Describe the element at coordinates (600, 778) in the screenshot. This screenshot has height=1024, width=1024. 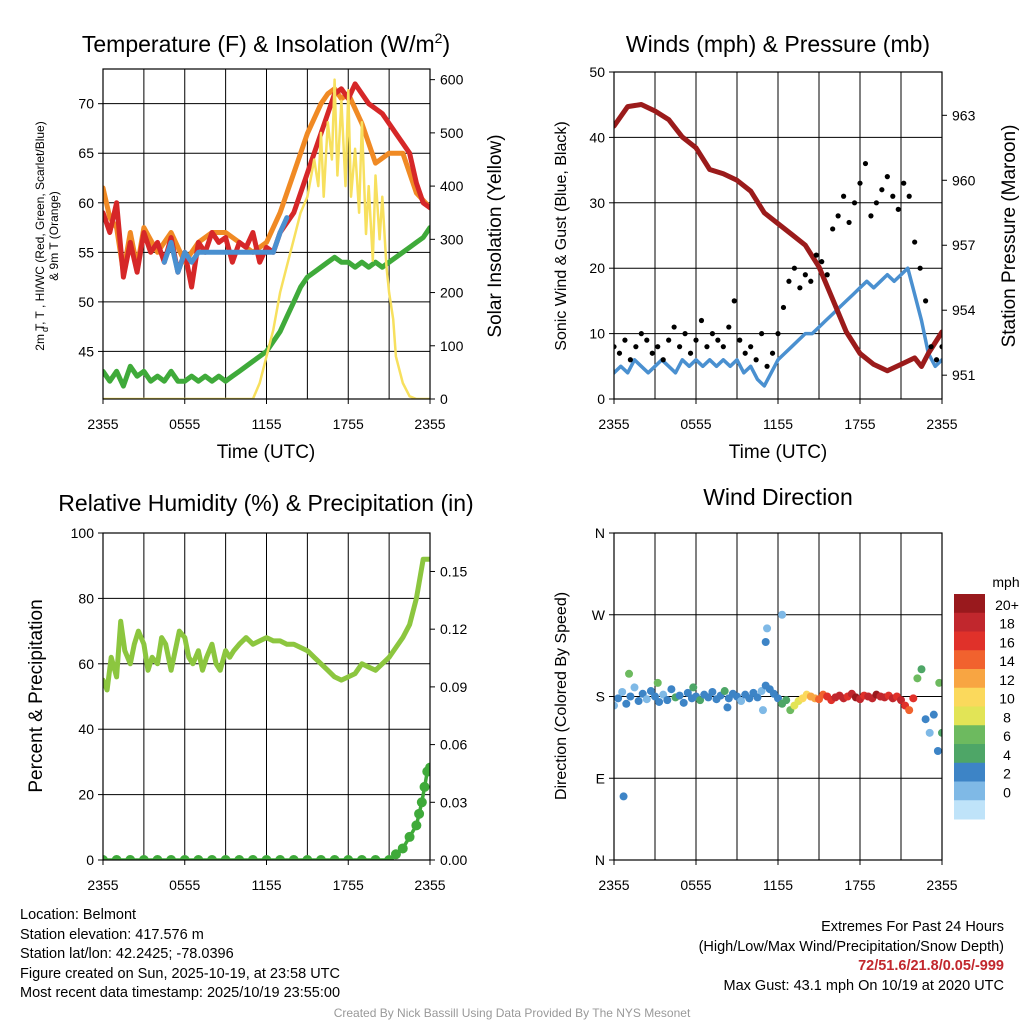
I see `direction-ytick-label: E` at that location.